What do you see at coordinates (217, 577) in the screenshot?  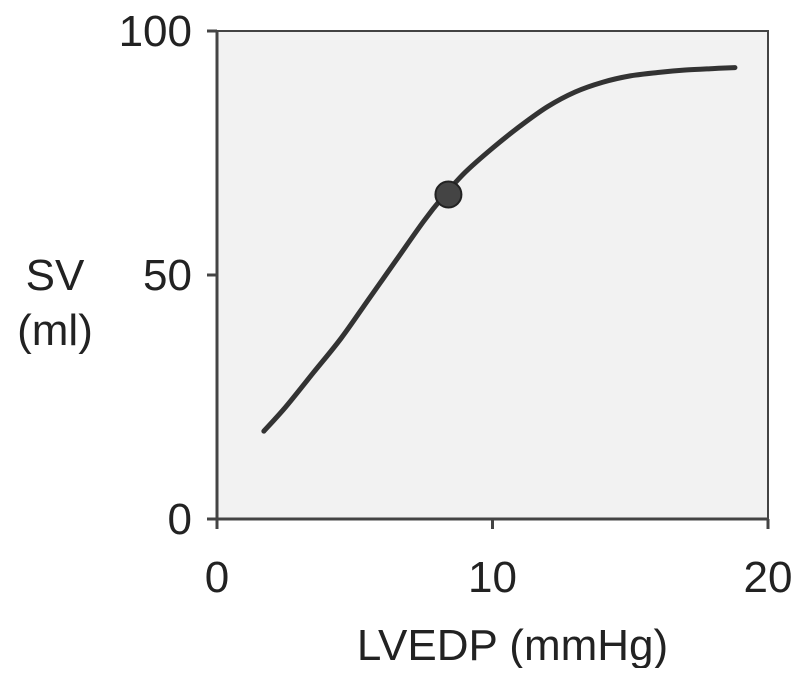 I see `x-tick-label: 0` at bounding box center [217, 577].